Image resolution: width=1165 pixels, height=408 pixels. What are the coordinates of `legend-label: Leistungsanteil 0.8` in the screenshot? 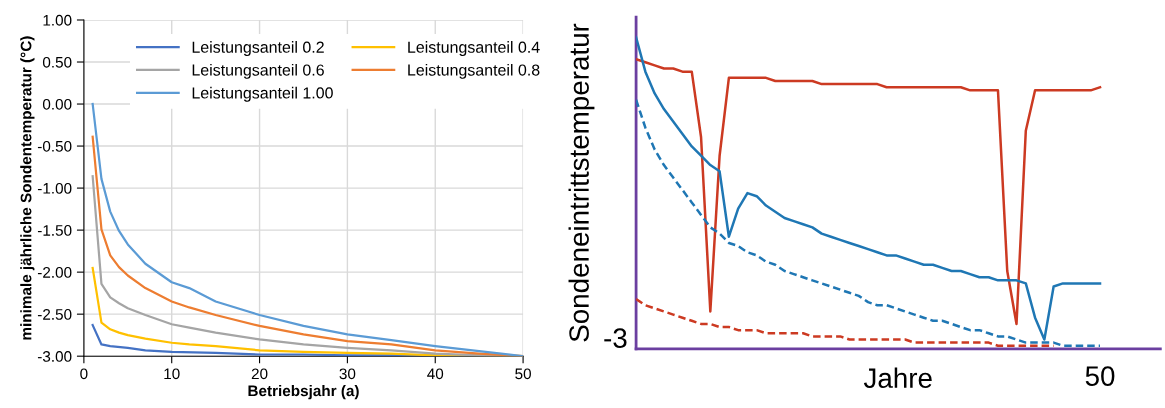 It's located at (474, 71).